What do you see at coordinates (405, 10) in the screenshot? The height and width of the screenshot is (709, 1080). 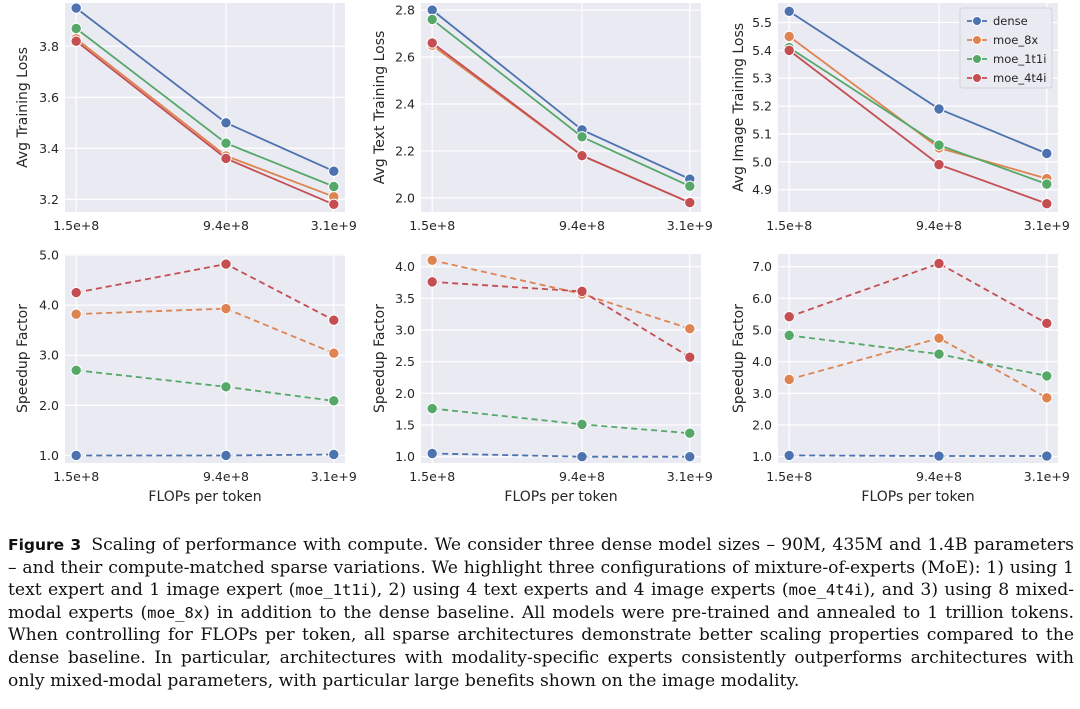 I see `y-tick-label: 2.8` at bounding box center [405, 10].